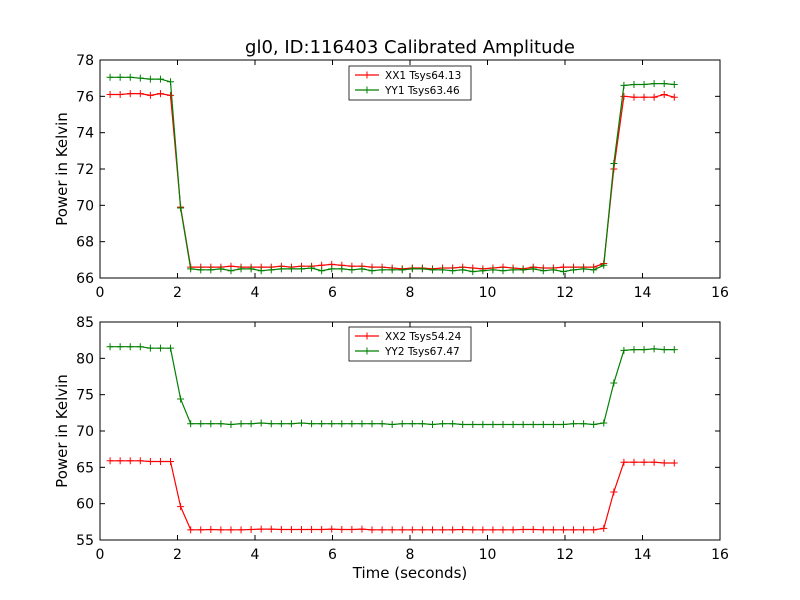 The height and width of the screenshot is (600, 800). I want to click on y-tick-label: 66, so click(85, 279).